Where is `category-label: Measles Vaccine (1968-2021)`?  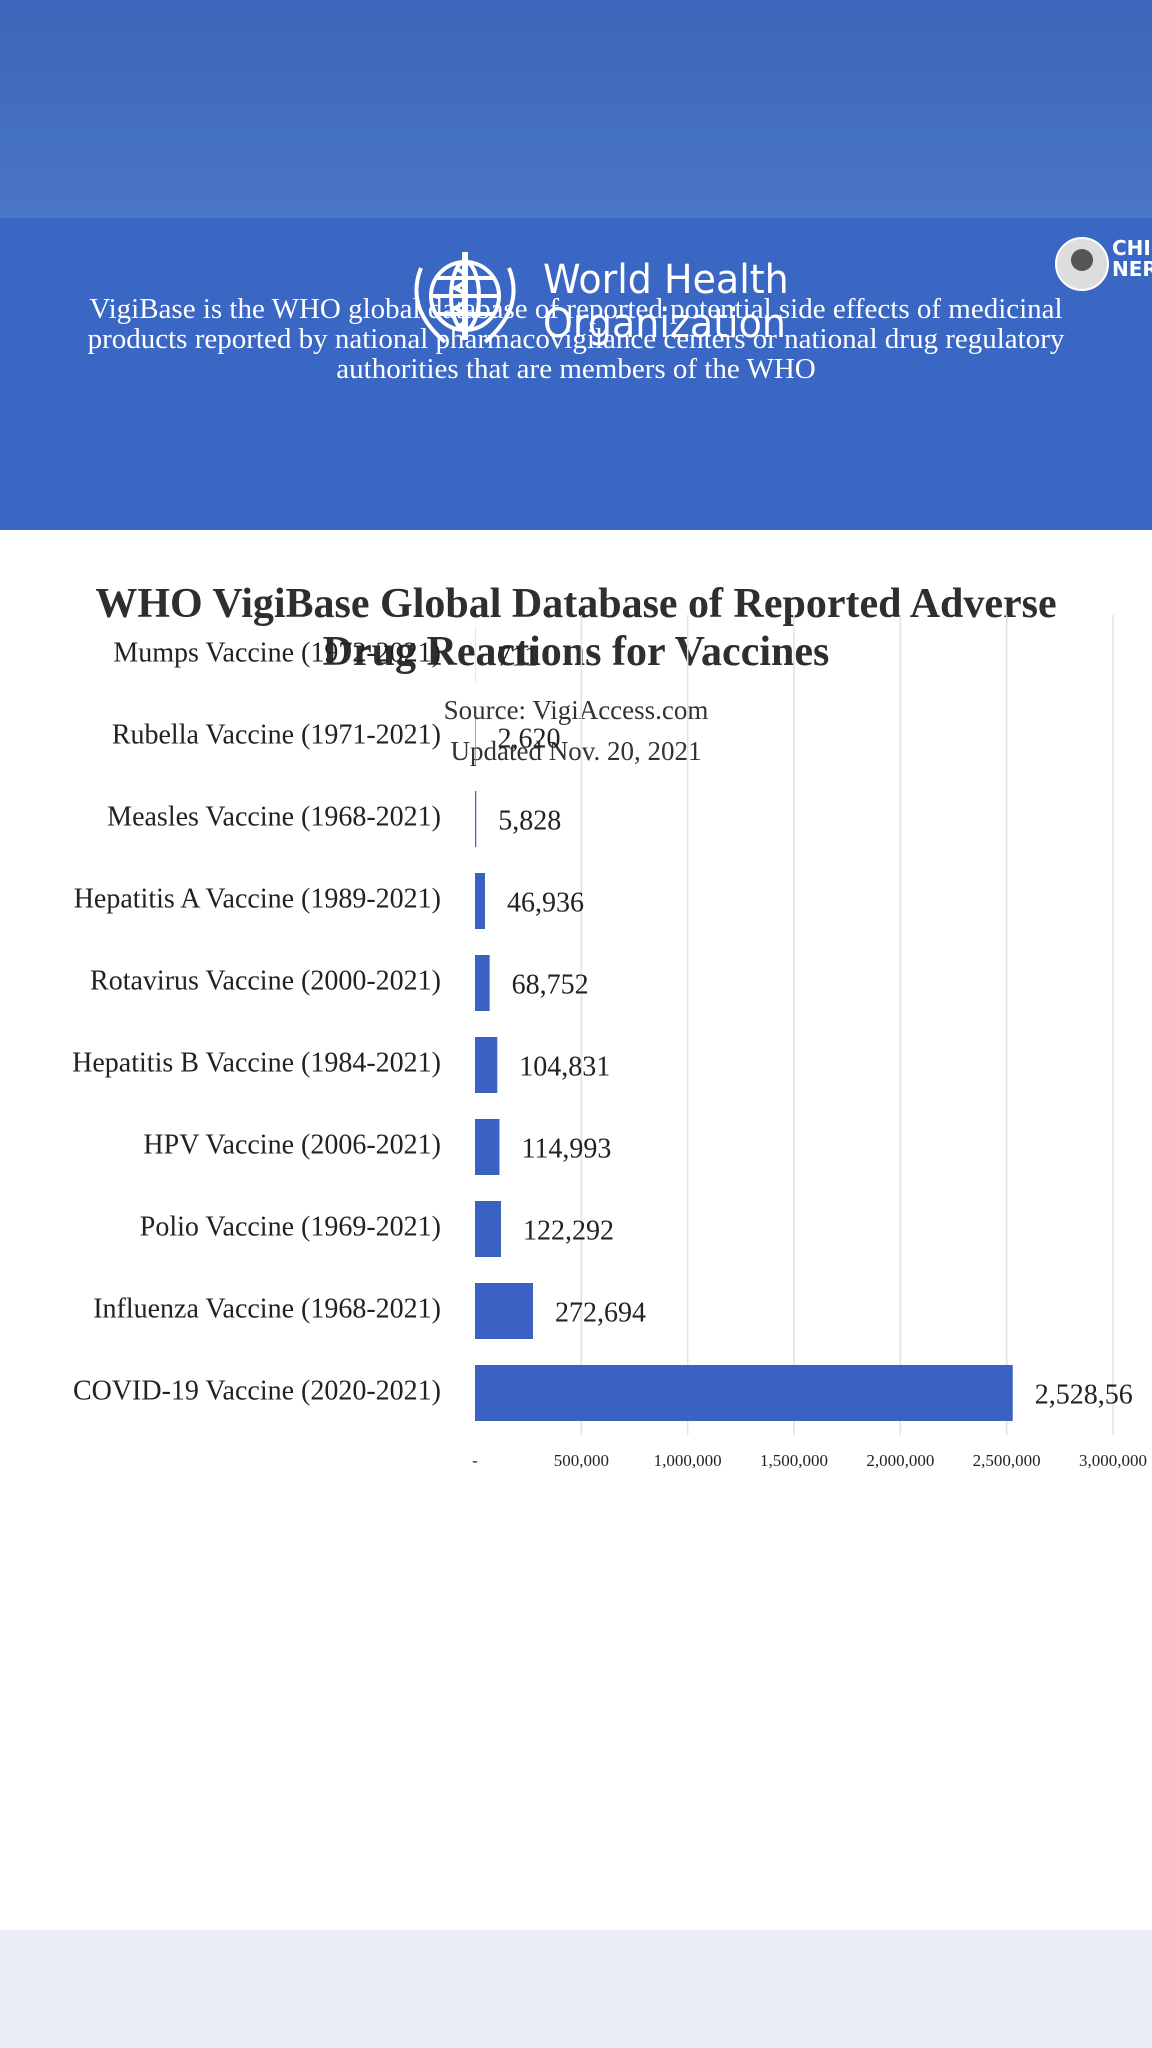 category-label: Measles Vaccine (1968-2021) is located at coordinates (274, 816).